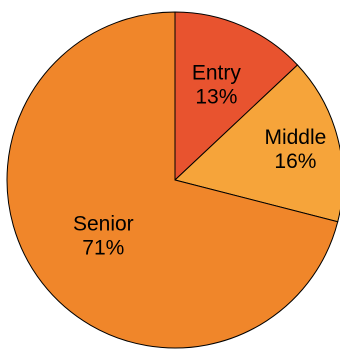 The width and height of the screenshot is (340, 349). What do you see at coordinates (103, 248) in the screenshot?
I see `slice-percent-senior: 71%` at bounding box center [103, 248].